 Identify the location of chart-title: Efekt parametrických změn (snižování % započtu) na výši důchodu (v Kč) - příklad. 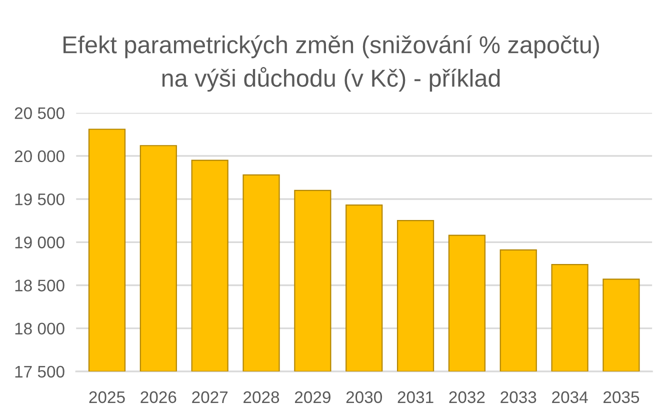
(331, 63).